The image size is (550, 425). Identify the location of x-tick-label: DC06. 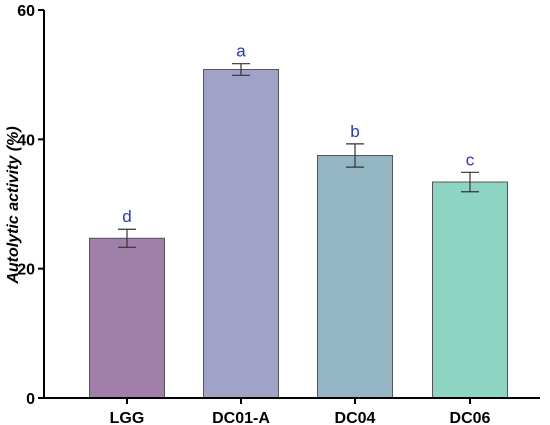
(470, 417).